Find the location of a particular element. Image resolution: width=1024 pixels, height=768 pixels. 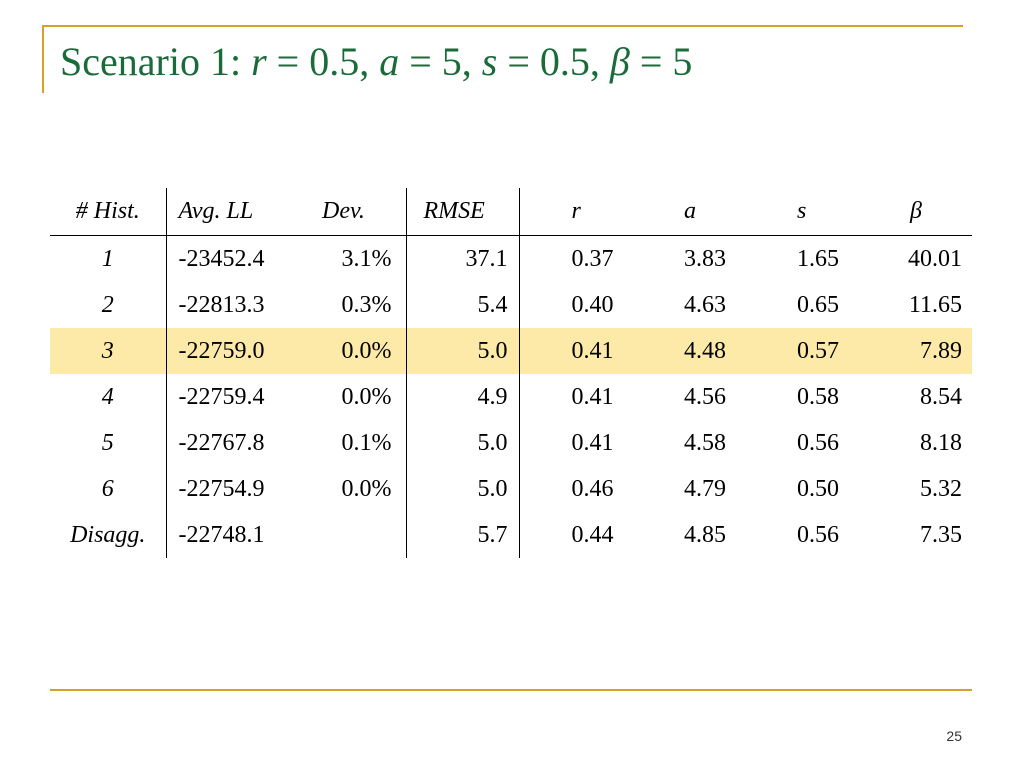

table-row: 1 -23452.4 3.1% 37.1 0.37 3.83 1.65 40.01 is located at coordinates (511, 258).